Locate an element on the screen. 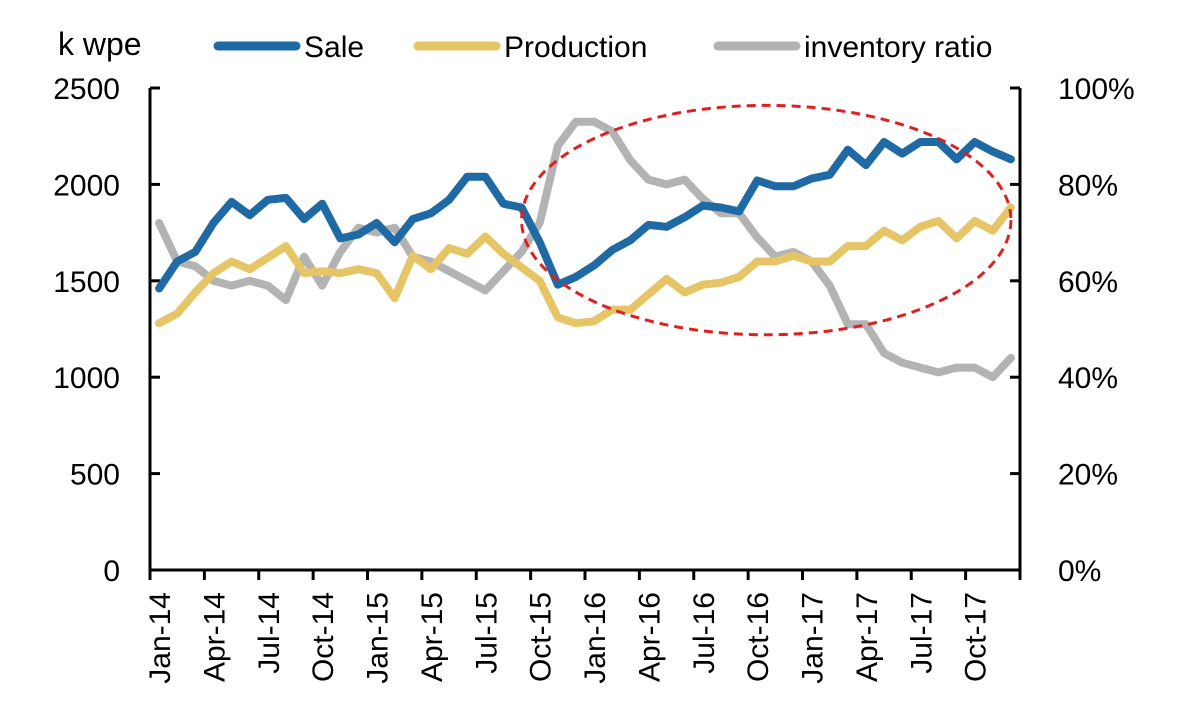 The width and height of the screenshot is (1202, 718). left-tick-label: 2000 is located at coordinates (86, 185).